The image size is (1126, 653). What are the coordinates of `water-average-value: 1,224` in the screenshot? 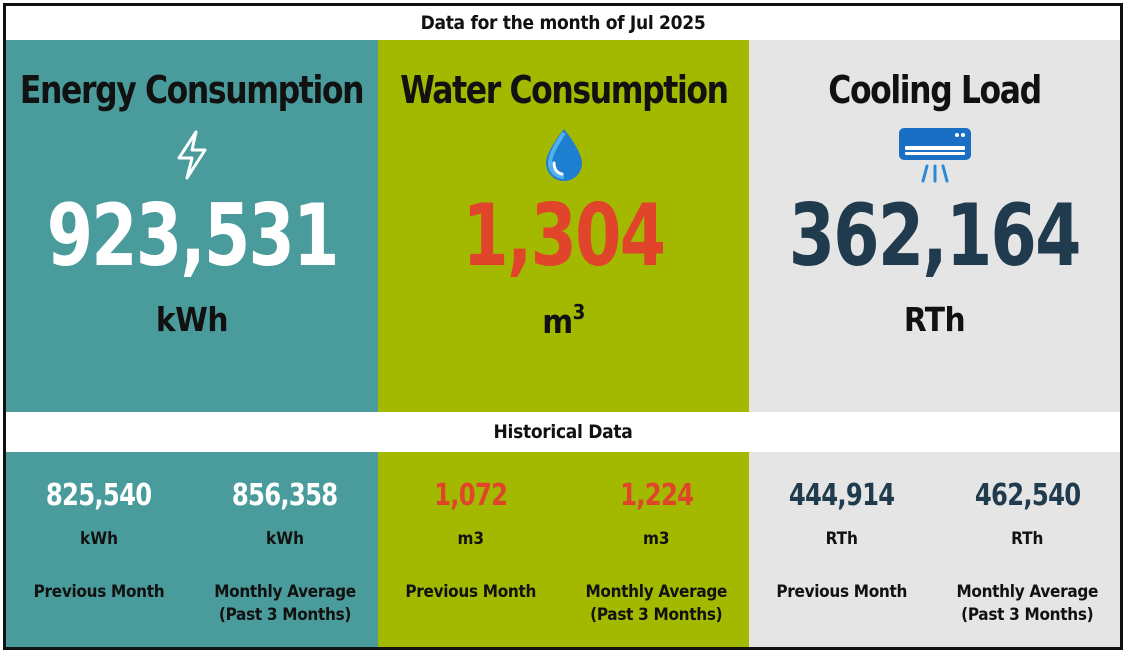 It's located at (656, 495).